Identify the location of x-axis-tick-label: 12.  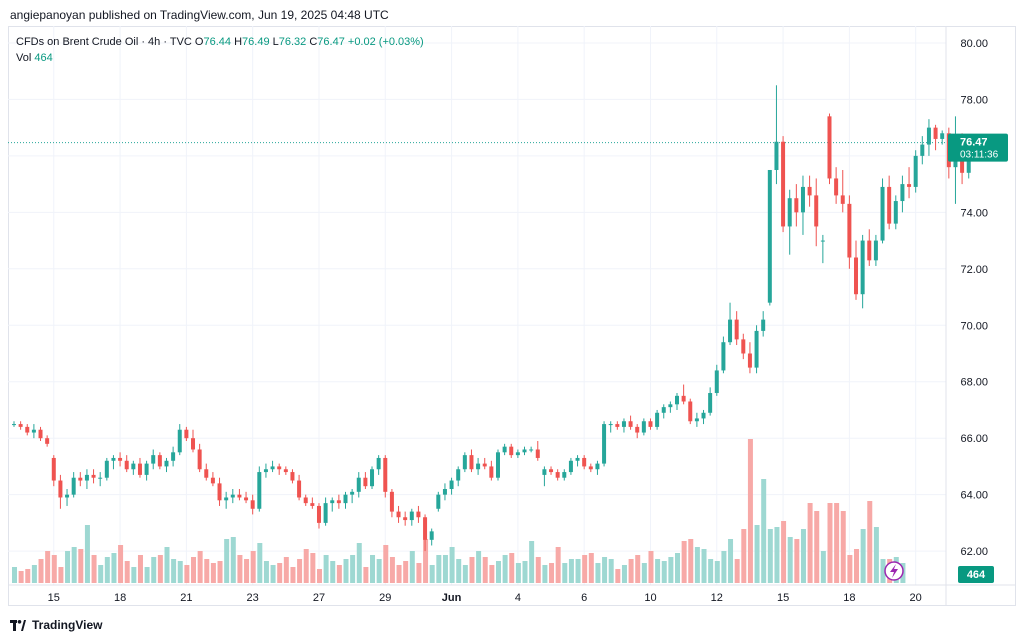
(717, 598).